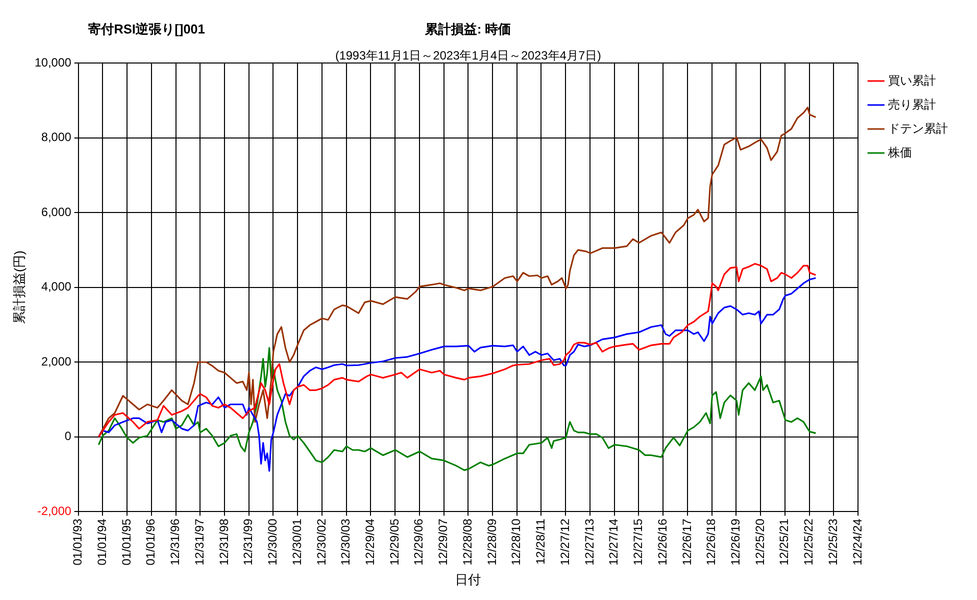  I want to click on x-tick-label: 12/27/15, so click(638, 542).